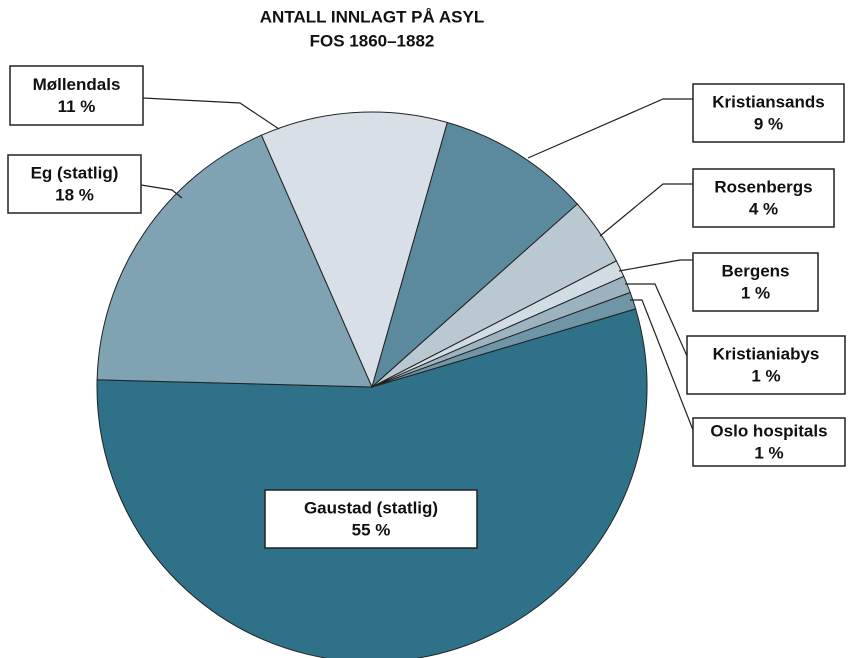  What do you see at coordinates (372, 16) in the screenshot?
I see `chart-title: ANTALL INNLAGT PÅ ASYL` at bounding box center [372, 16].